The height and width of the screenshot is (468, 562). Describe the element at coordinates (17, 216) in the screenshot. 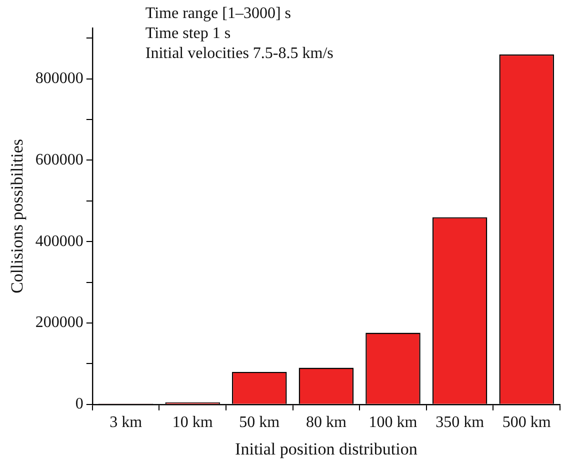

I see `y-axis-title: Collisions possibilities` at that location.